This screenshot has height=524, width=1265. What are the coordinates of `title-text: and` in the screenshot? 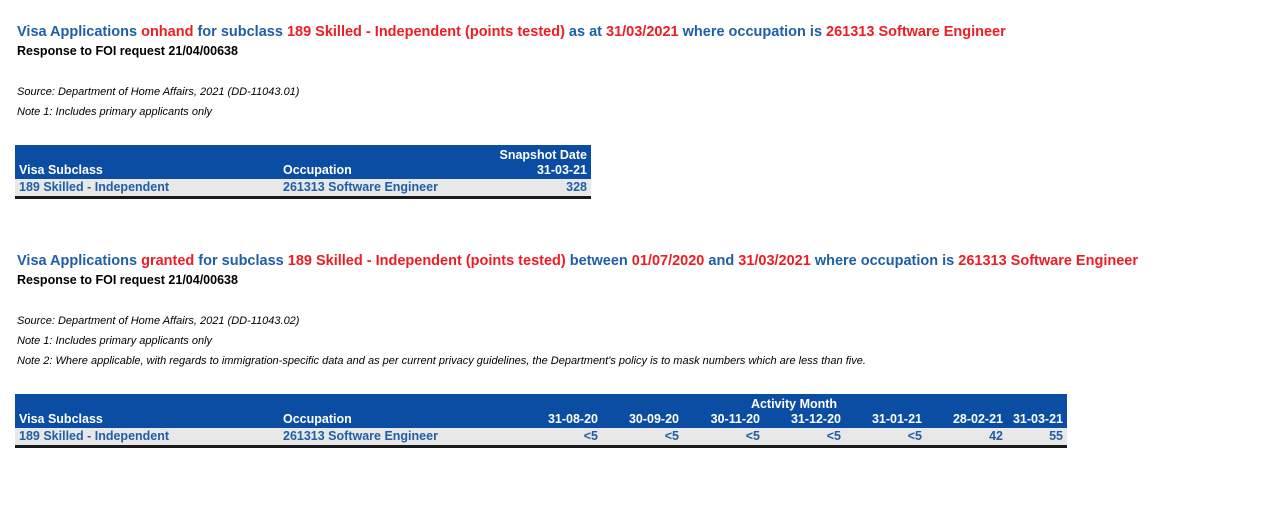 It's located at (721, 261).